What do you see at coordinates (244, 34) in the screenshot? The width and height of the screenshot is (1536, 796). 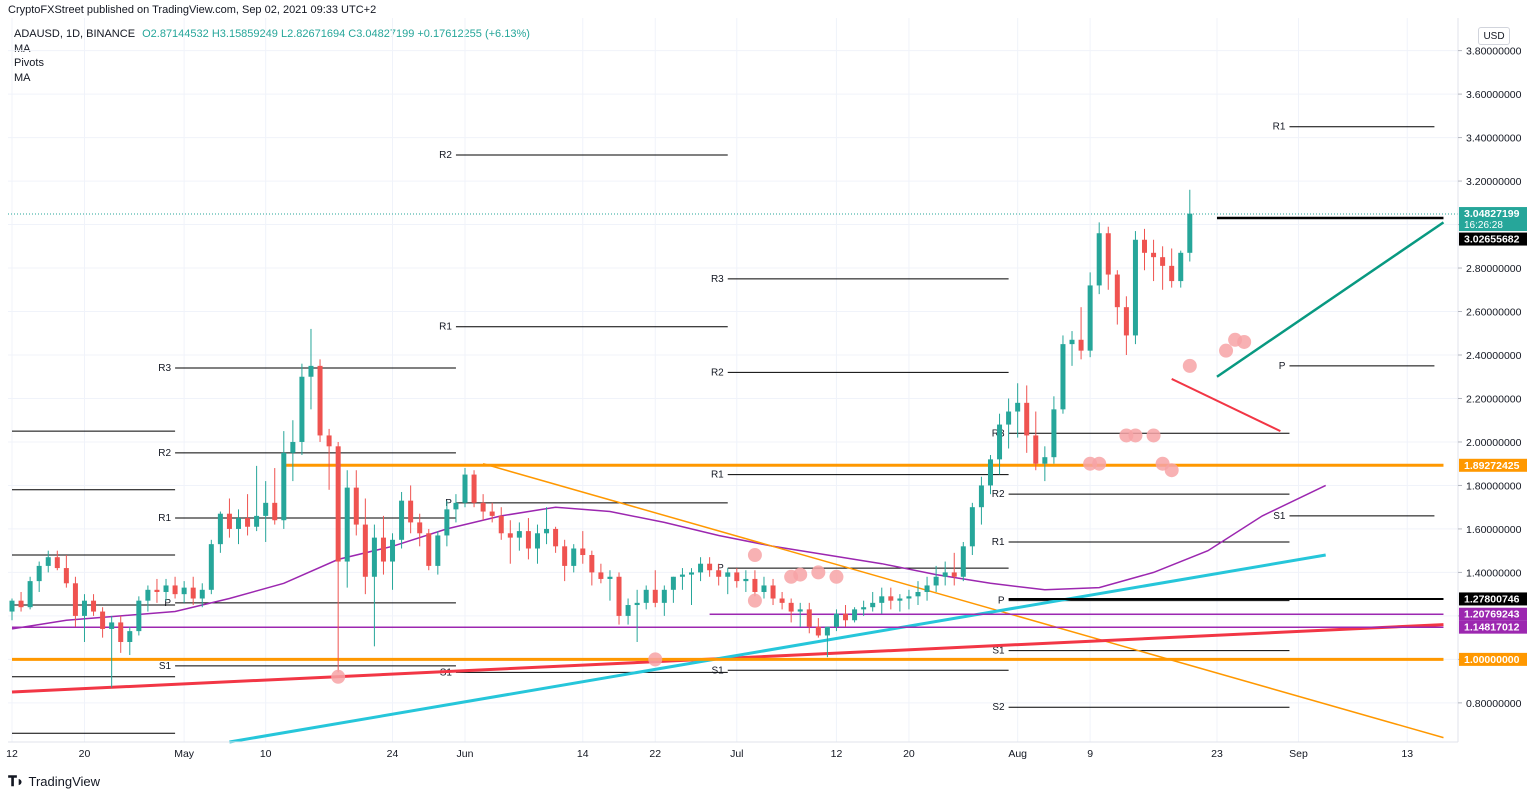 I see `high-value: H3.15859249` at bounding box center [244, 34].